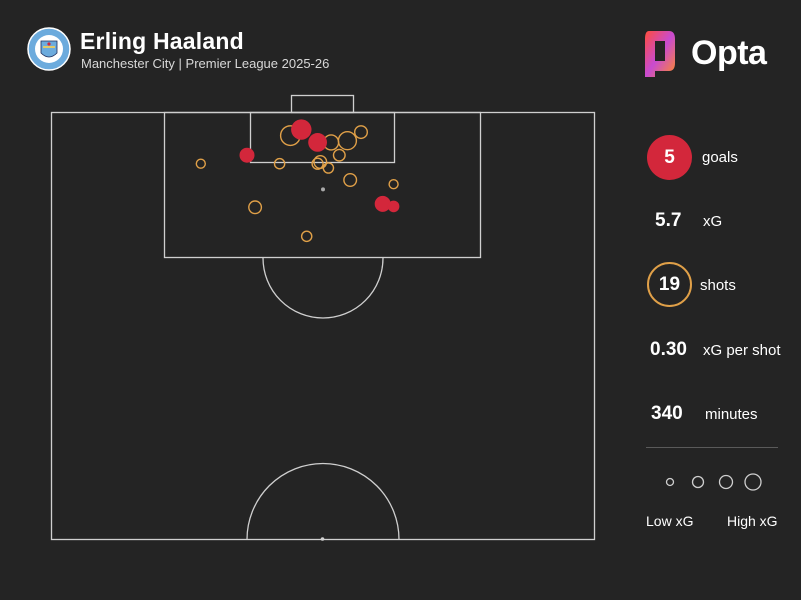 The height and width of the screenshot is (600, 801). Describe the element at coordinates (323, 501) in the screenshot. I see `centre-circle` at that location.